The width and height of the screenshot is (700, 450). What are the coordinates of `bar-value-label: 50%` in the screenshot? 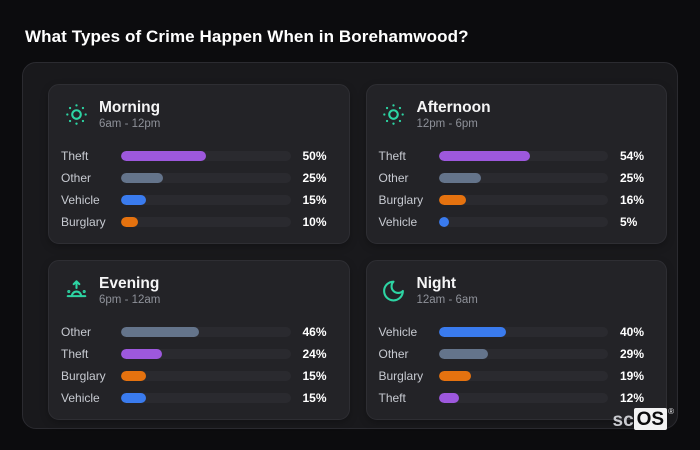 It's located at (314, 156).